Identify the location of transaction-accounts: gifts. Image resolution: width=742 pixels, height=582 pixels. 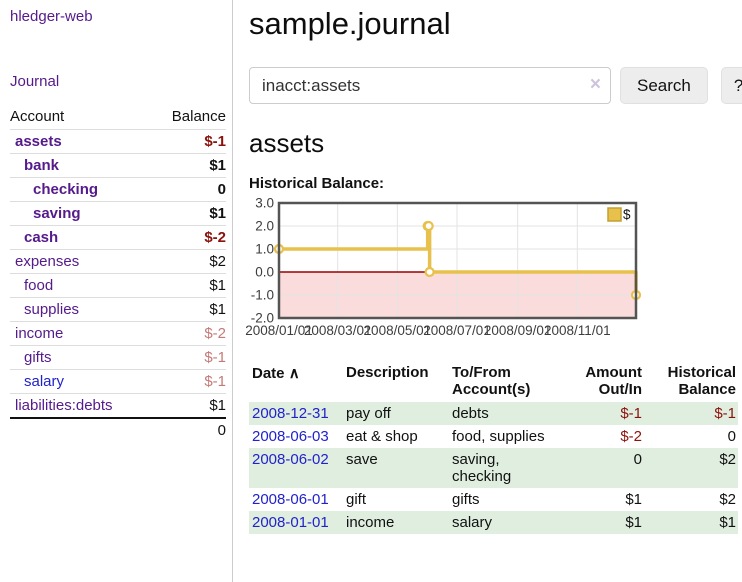
(466, 499).